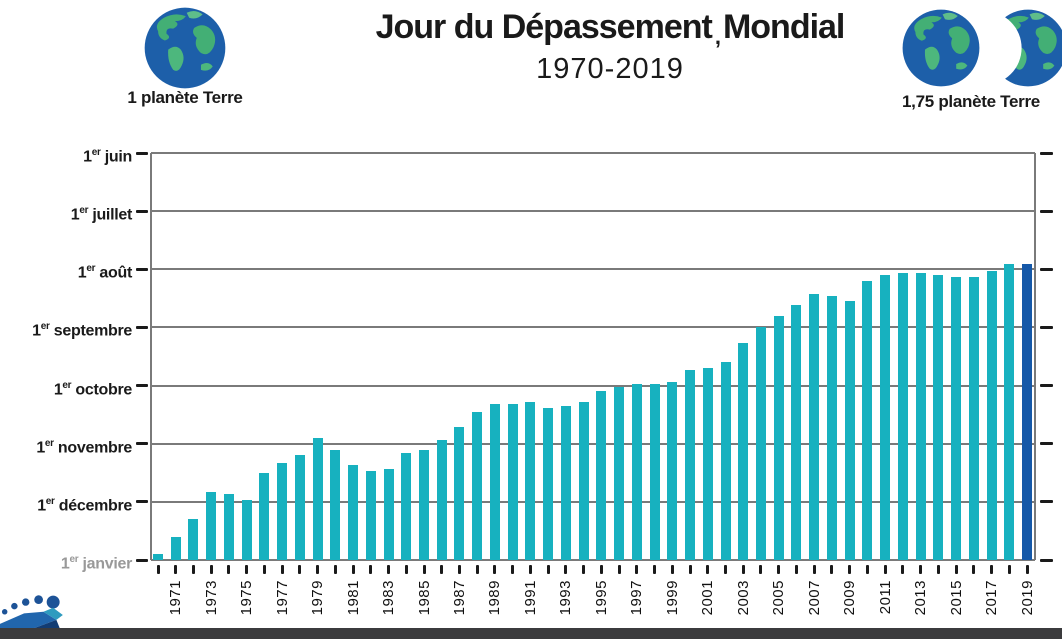  I want to click on y-axis-label: 1er juin, so click(107, 156).